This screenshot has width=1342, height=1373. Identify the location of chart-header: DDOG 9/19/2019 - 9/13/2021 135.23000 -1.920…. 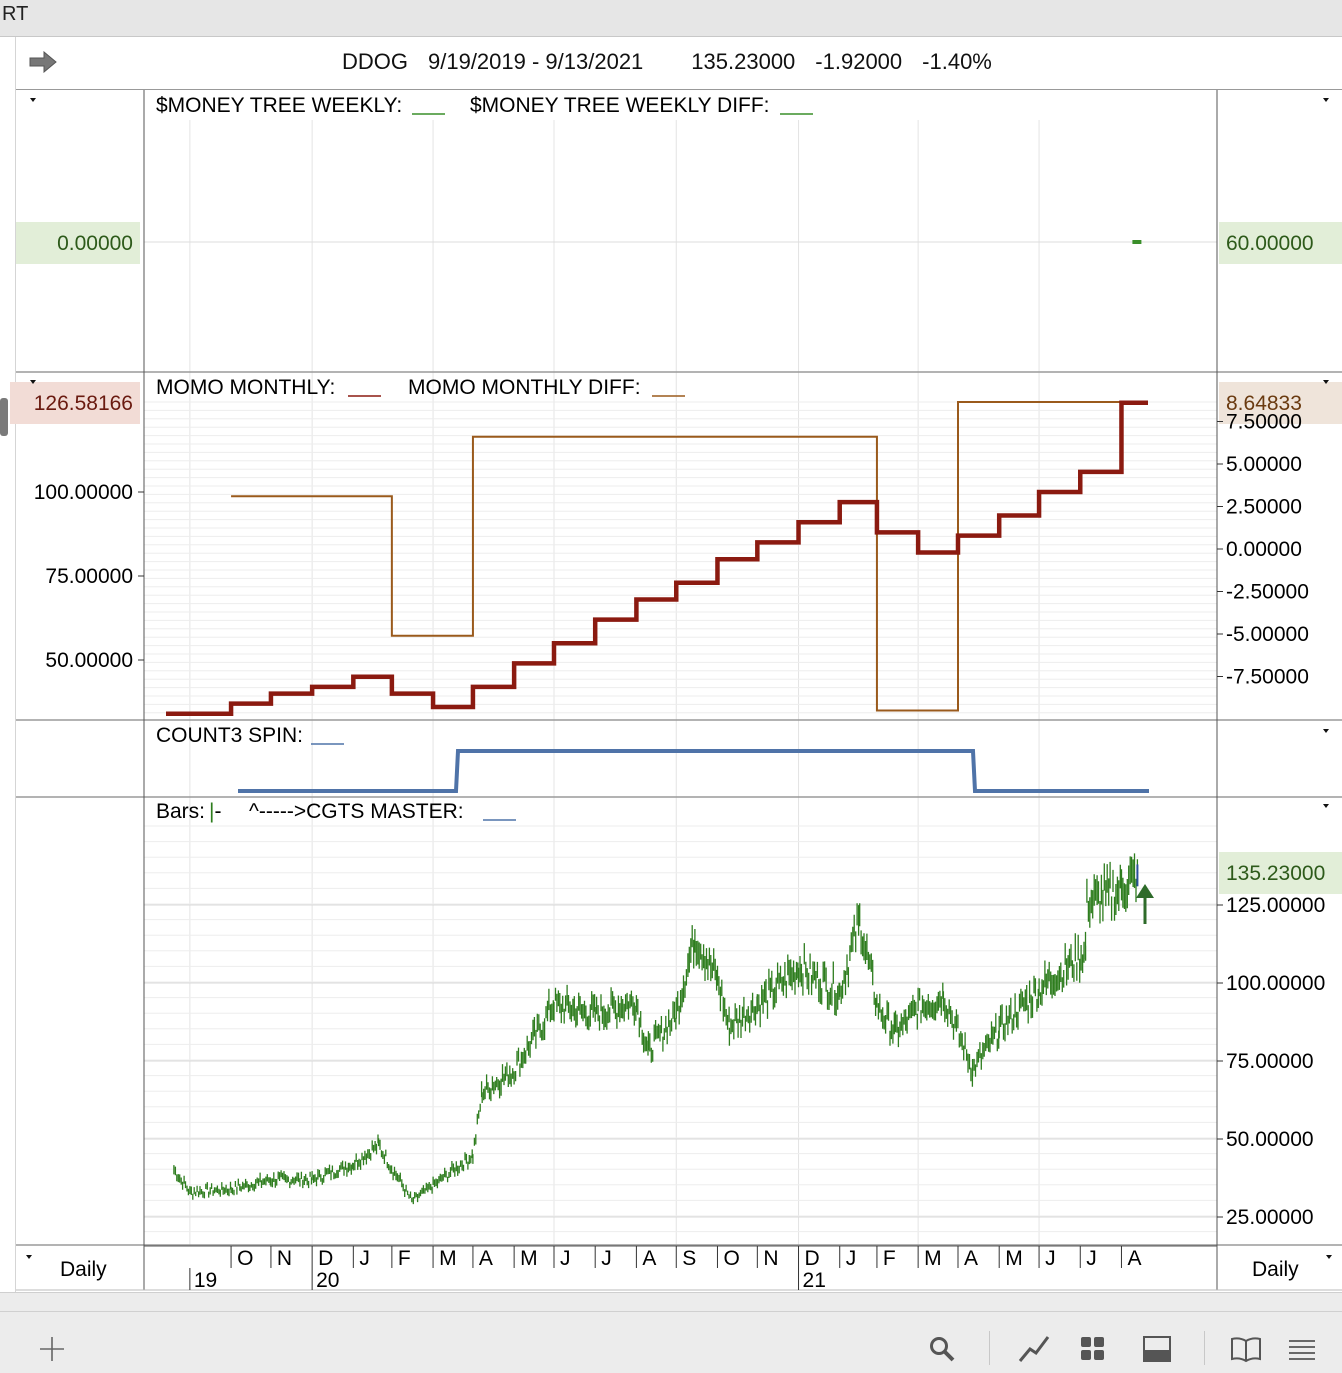
(679, 63).